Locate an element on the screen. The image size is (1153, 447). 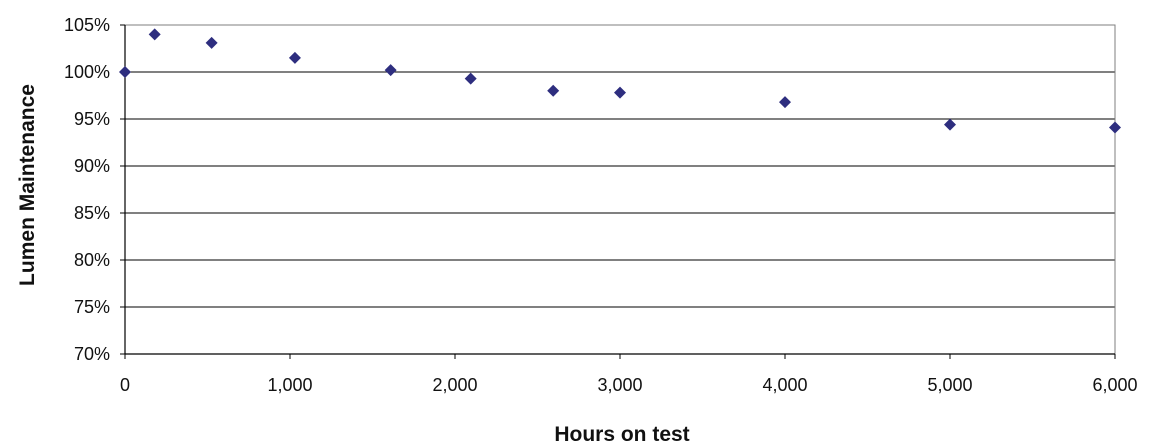
x-tick-label: 0 is located at coordinates (125, 385).